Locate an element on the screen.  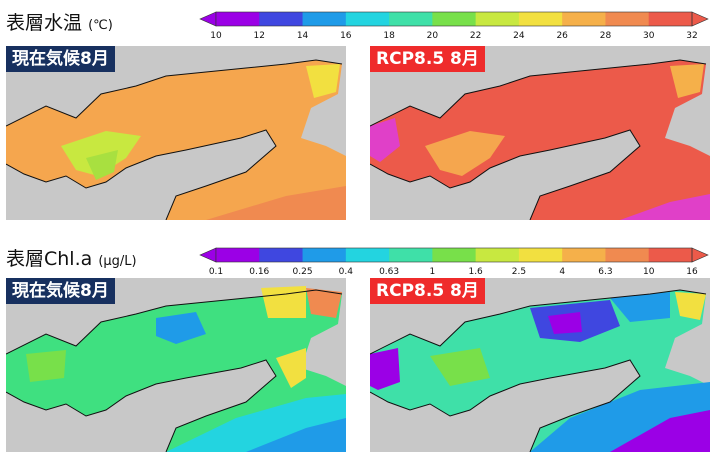
temperature-colorbar-tick-label: 24 is located at coordinates (519, 36).